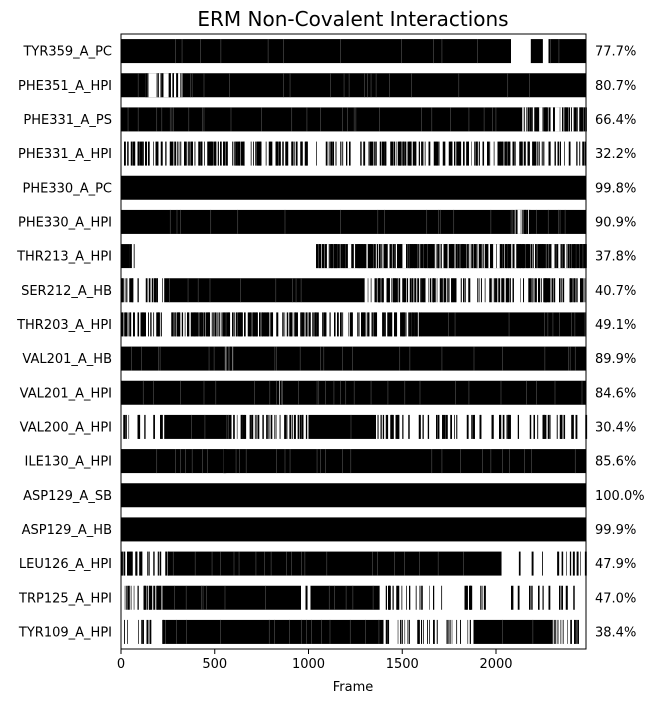 This screenshot has width=657, height=707. What do you see at coordinates (326, 256) in the screenshot?
I see `interaction-row: THR213_A_HPI 37.8%` at bounding box center [326, 256].